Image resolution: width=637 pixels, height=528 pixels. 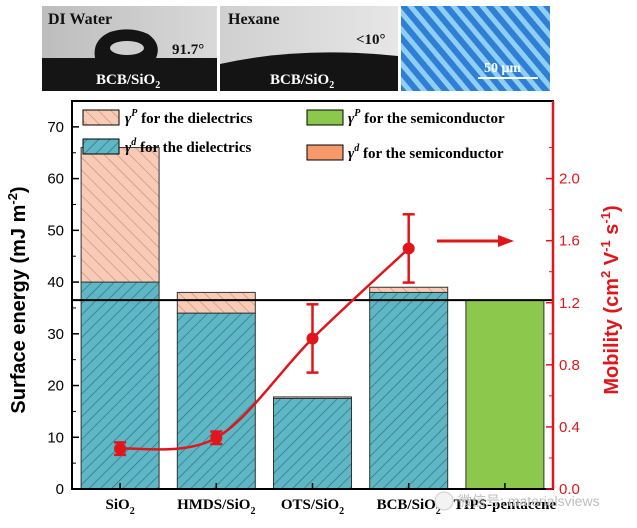 What do you see at coordinates (188, 50) in the screenshot?
I see `panel-water-angle-label: 91.7°` at bounding box center [188, 50].